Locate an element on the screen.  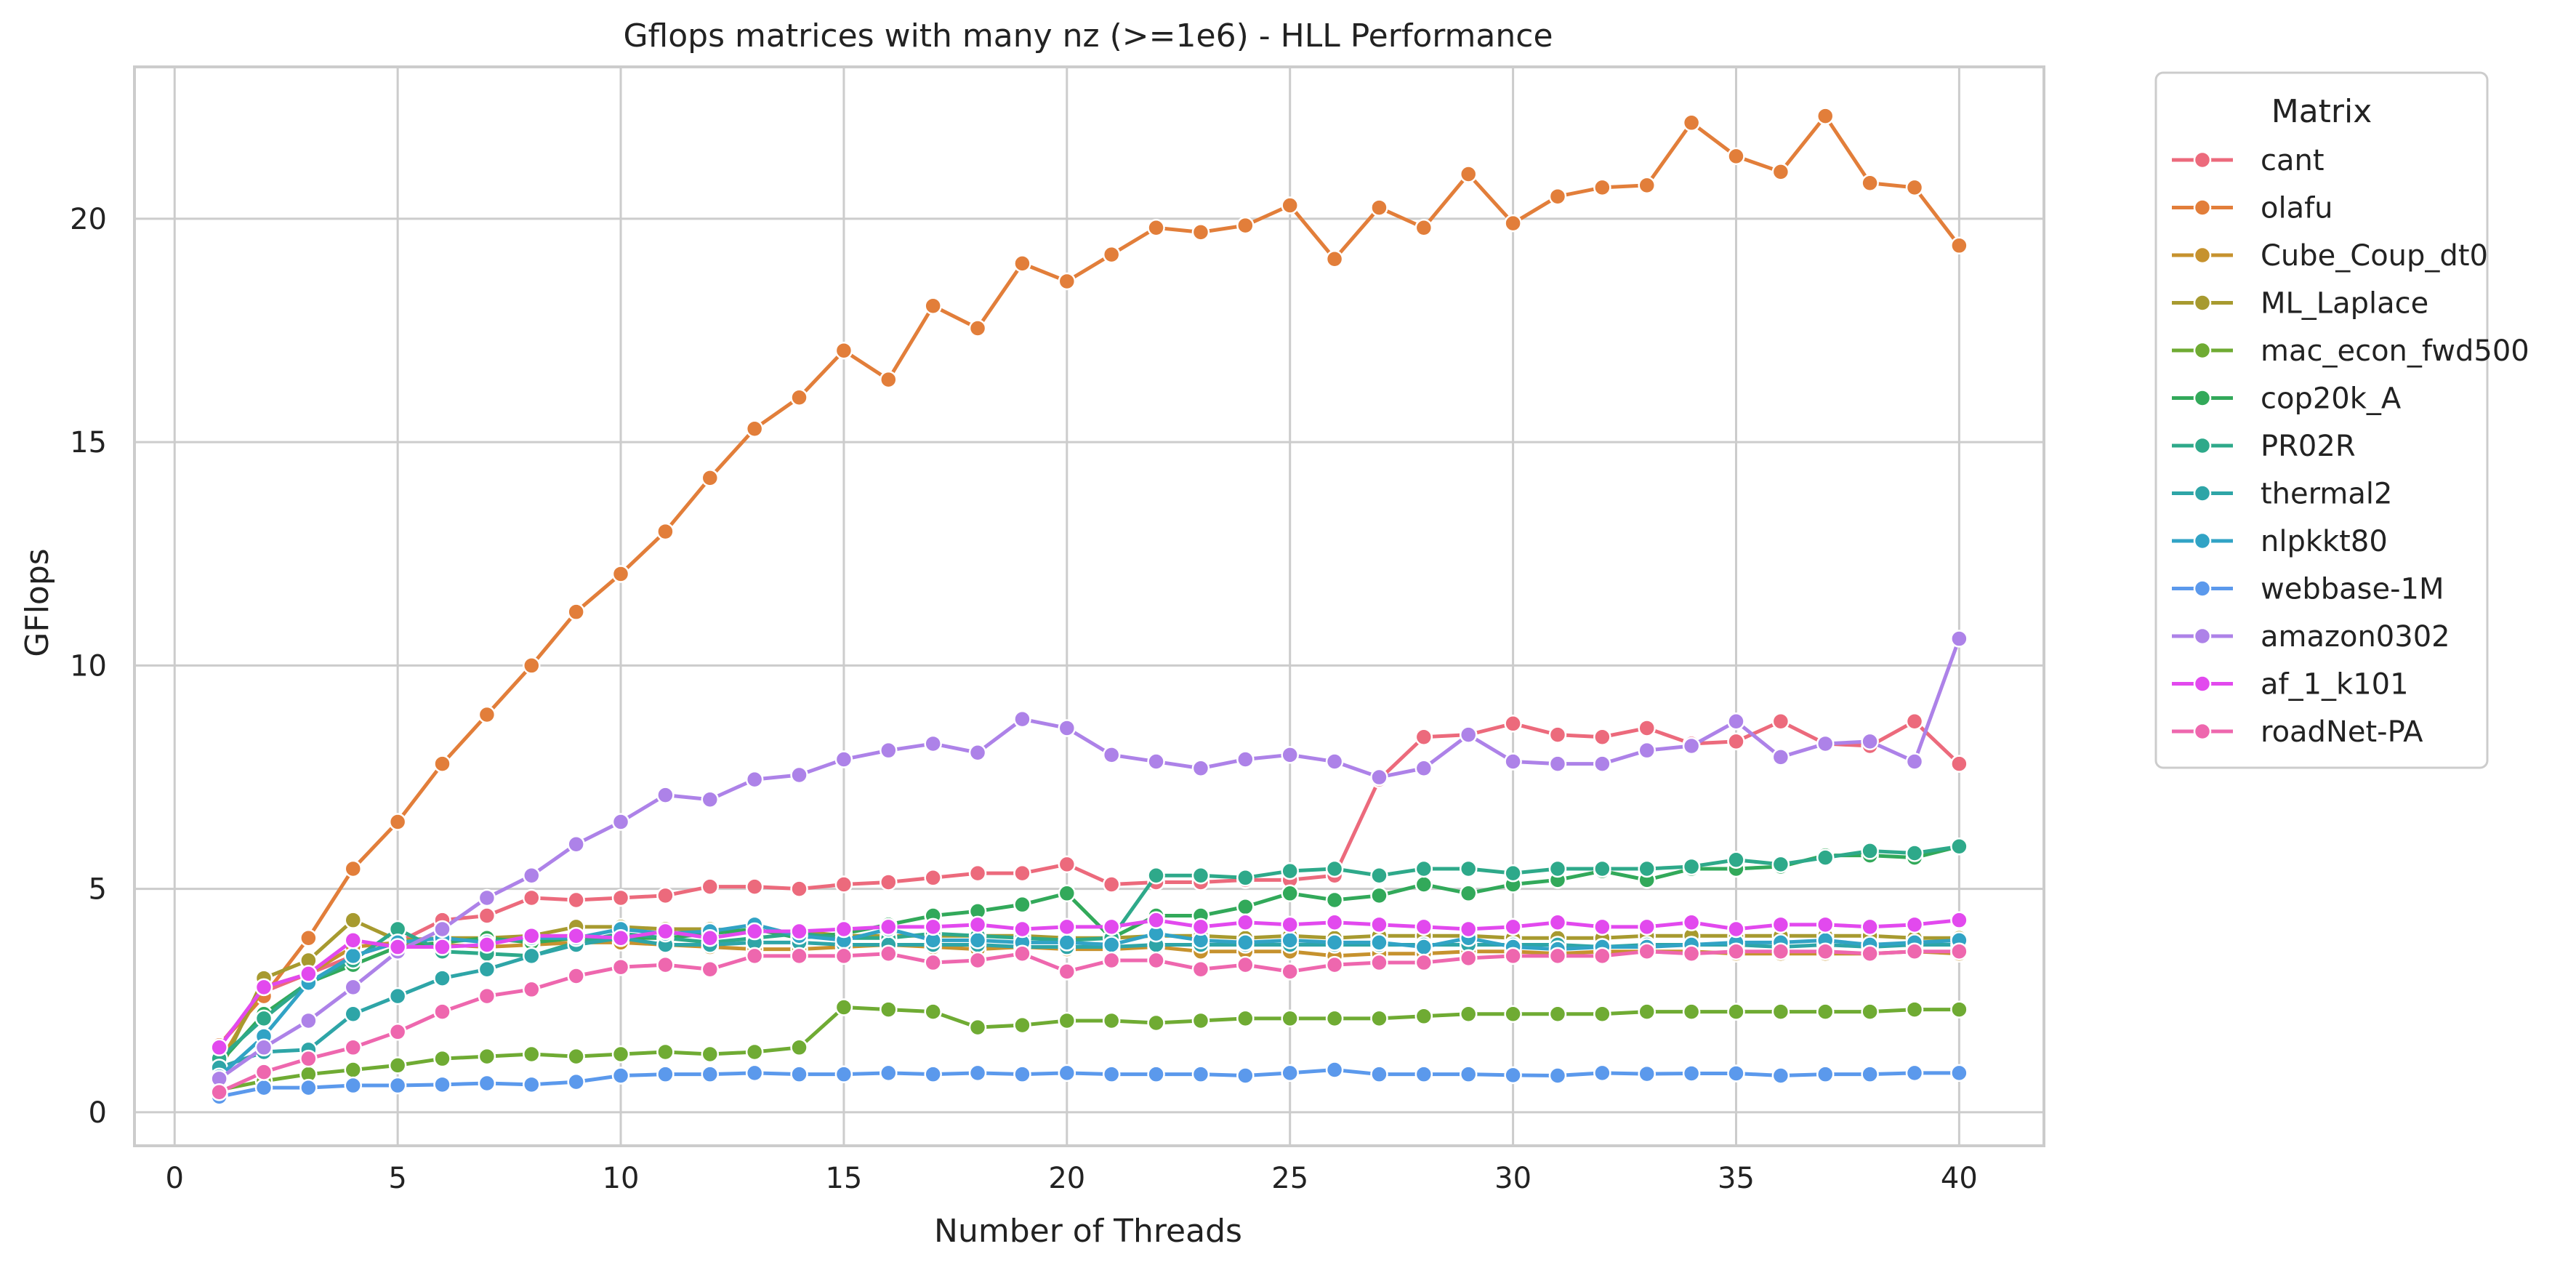
legend-item: mac_econ_fwd500 is located at coordinates (2350, 351).